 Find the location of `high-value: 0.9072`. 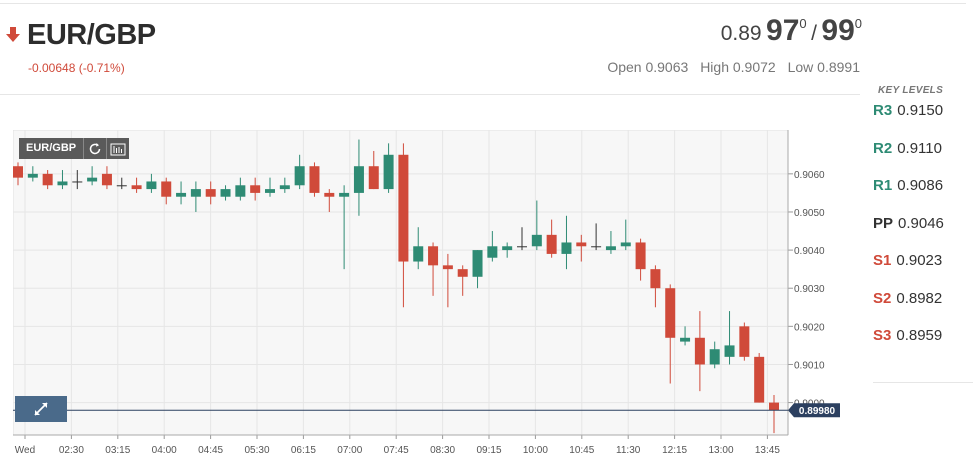

high-value: 0.9072 is located at coordinates (754, 67).